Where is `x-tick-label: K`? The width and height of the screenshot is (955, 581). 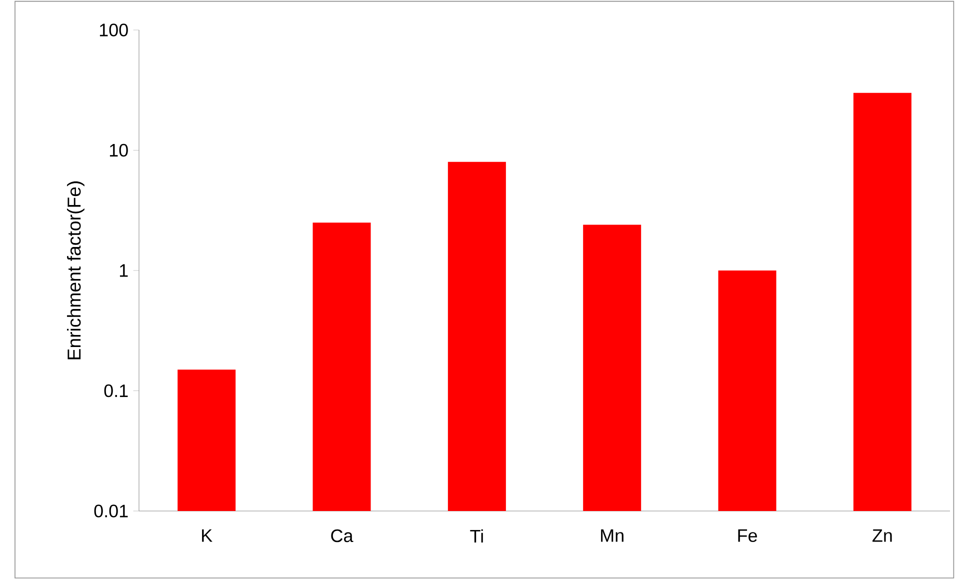 x-tick-label: K is located at coordinates (207, 535).